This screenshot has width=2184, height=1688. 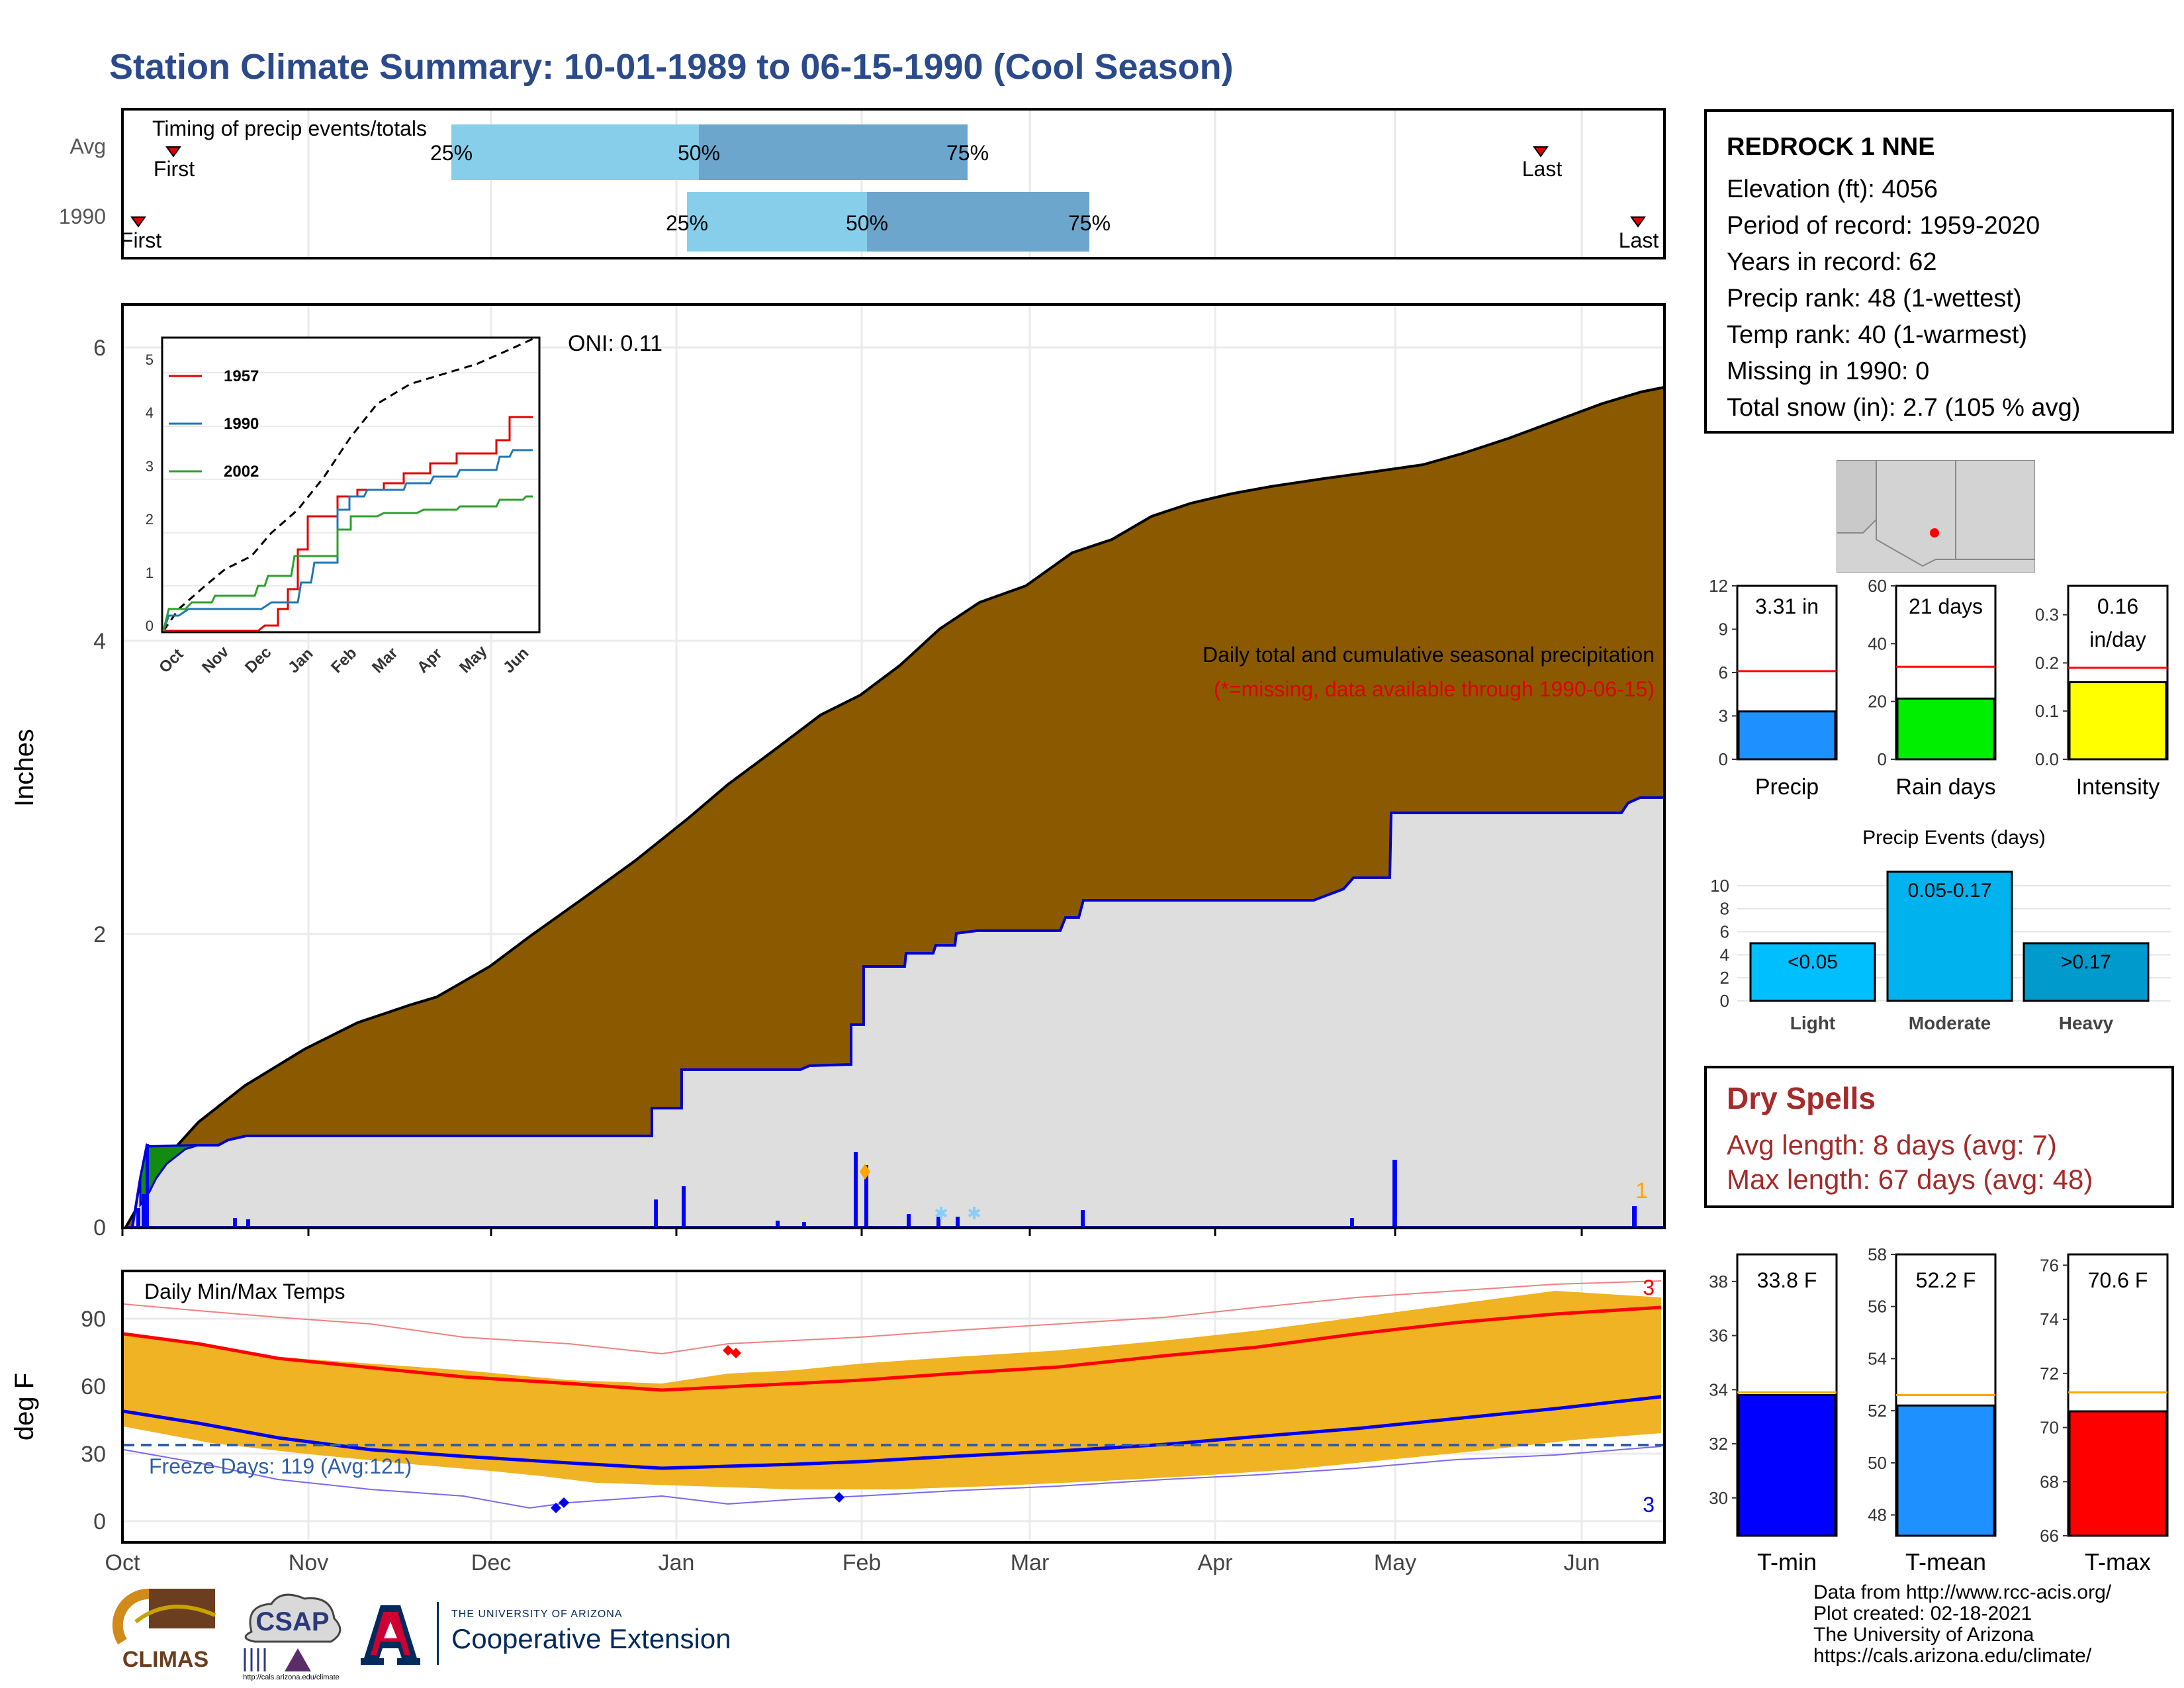 I want to click on timing-row-1990: 1990, so click(x=82, y=216).